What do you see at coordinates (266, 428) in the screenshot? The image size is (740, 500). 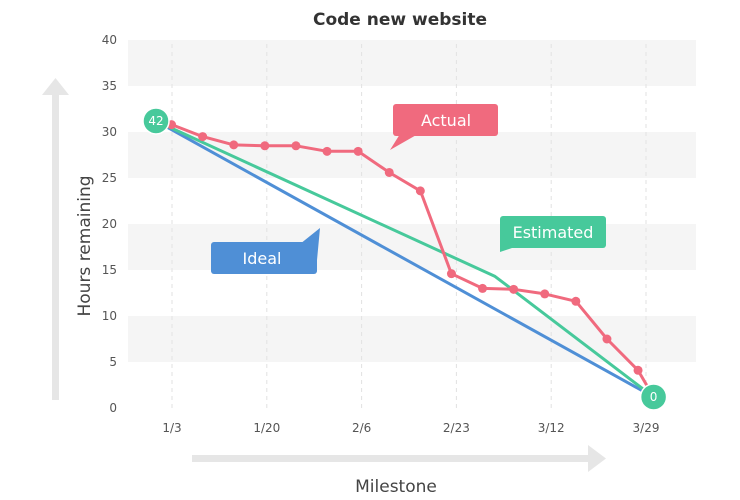 I see `x-tick-label: 1/20` at bounding box center [266, 428].